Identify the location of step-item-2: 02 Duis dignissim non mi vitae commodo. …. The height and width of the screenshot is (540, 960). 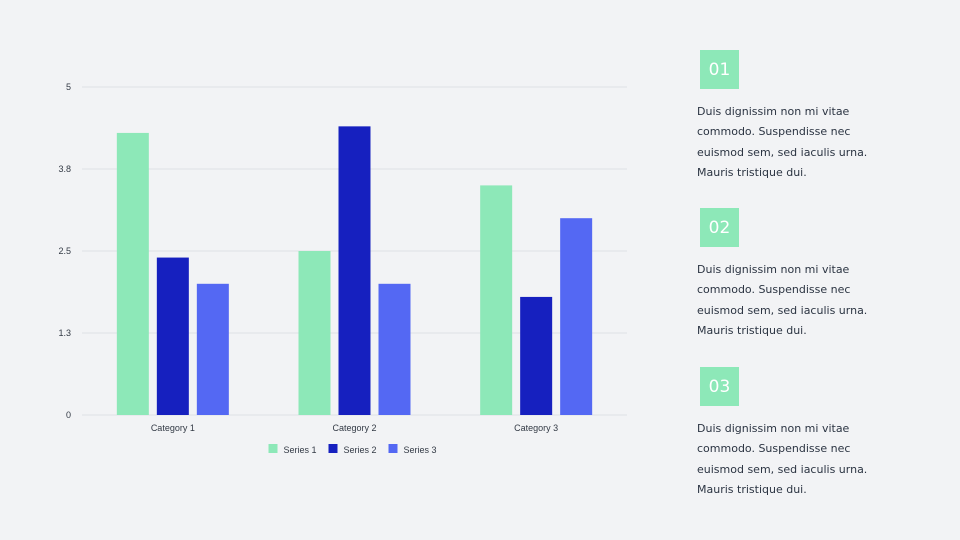
(782, 274).